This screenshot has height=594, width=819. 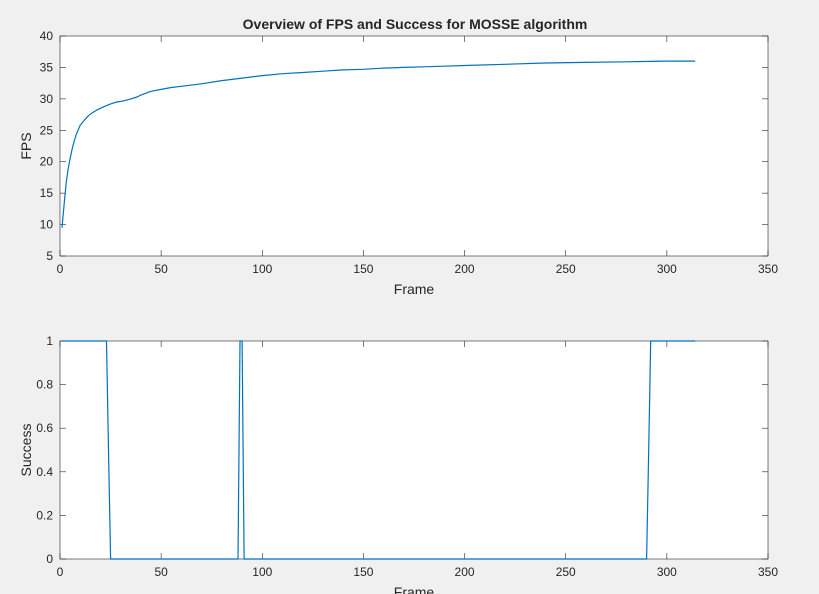 What do you see at coordinates (47, 225) in the screenshot?
I see `fps-ytick-label: 10` at bounding box center [47, 225].